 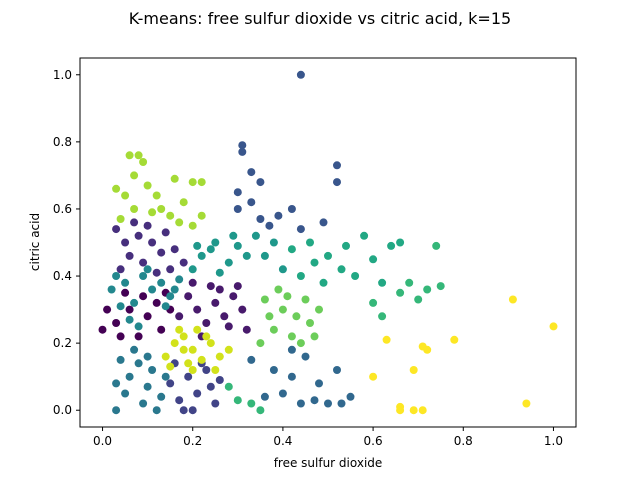 I want to click on y-tick-label: 0.4, so click(x=62, y=276).